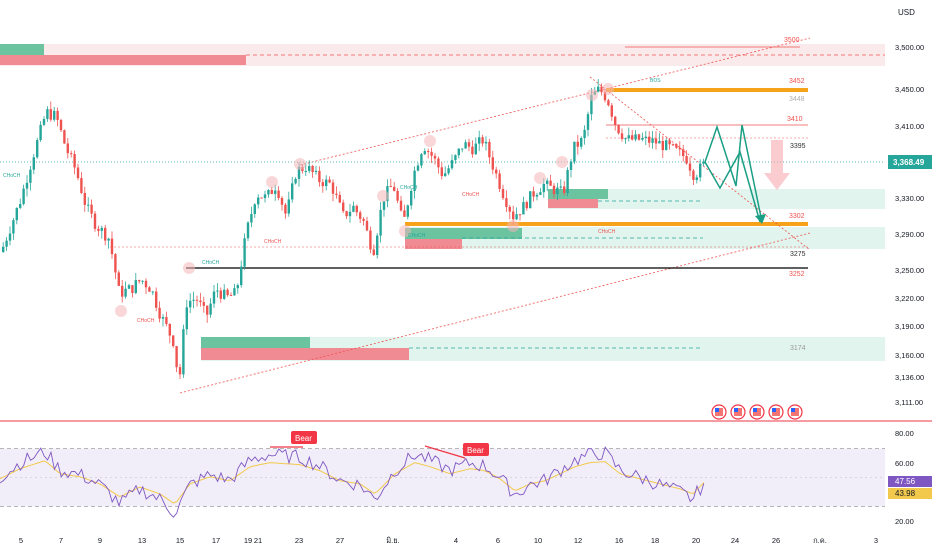 This screenshot has width=932, height=550. Describe the element at coordinates (904, 521) in the screenshot. I see `rsi-tick: 20.00` at that location.